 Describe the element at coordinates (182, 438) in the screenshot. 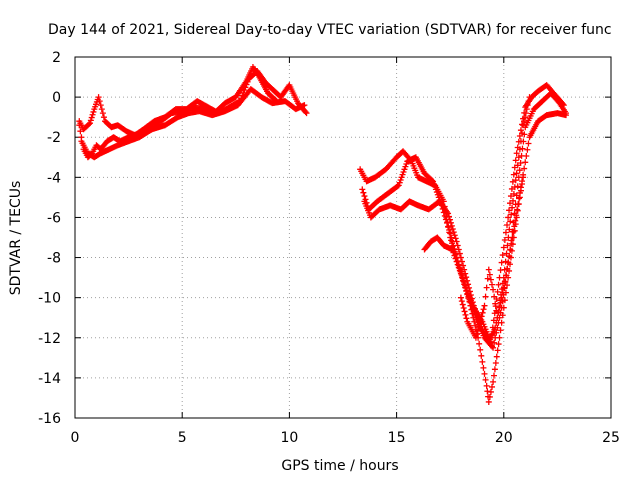

I see `x-tick-label: 5` at that location.